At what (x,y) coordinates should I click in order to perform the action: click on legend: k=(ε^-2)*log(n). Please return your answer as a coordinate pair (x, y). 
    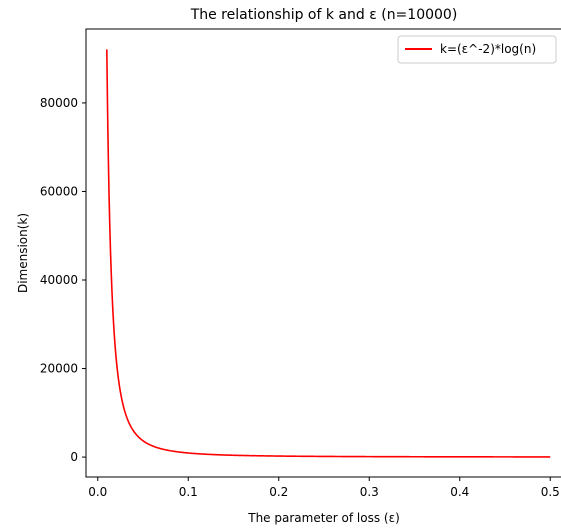
    Looking at the image, I should click on (477, 49).